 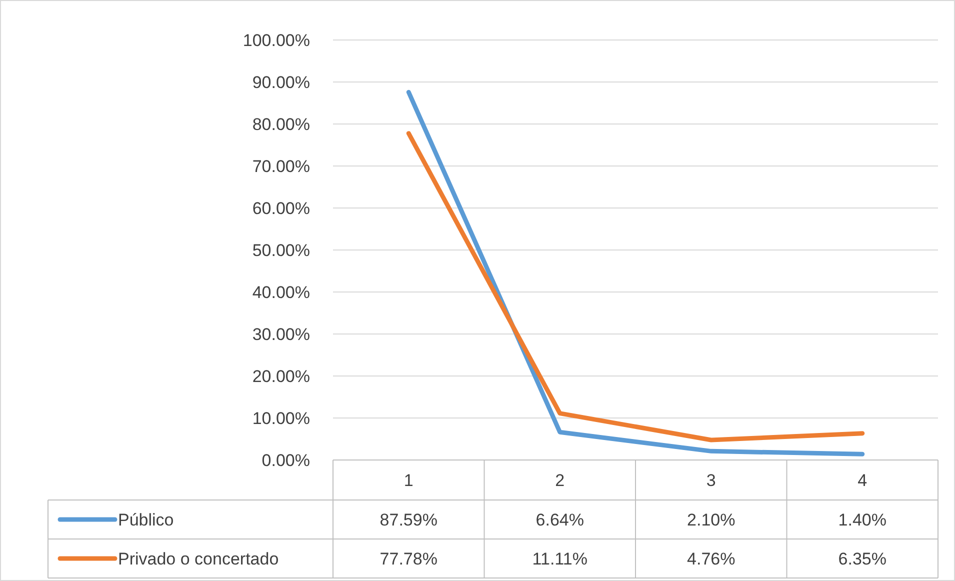 What do you see at coordinates (281, 82) in the screenshot?
I see `y-tick-label: 90.00%` at bounding box center [281, 82].